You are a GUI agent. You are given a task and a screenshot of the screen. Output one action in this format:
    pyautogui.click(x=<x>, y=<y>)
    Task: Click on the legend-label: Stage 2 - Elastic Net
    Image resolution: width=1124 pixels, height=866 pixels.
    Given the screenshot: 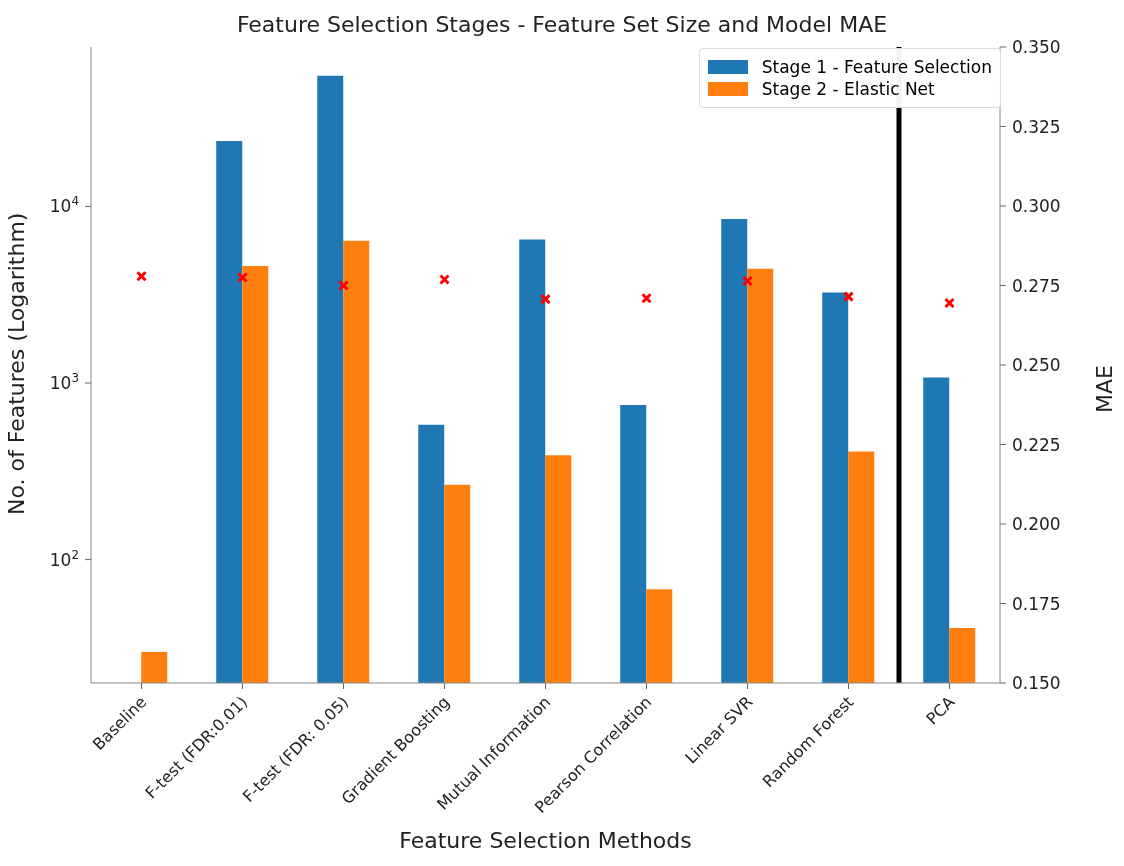 What is the action you would take?
    pyautogui.click(x=848, y=89)
    